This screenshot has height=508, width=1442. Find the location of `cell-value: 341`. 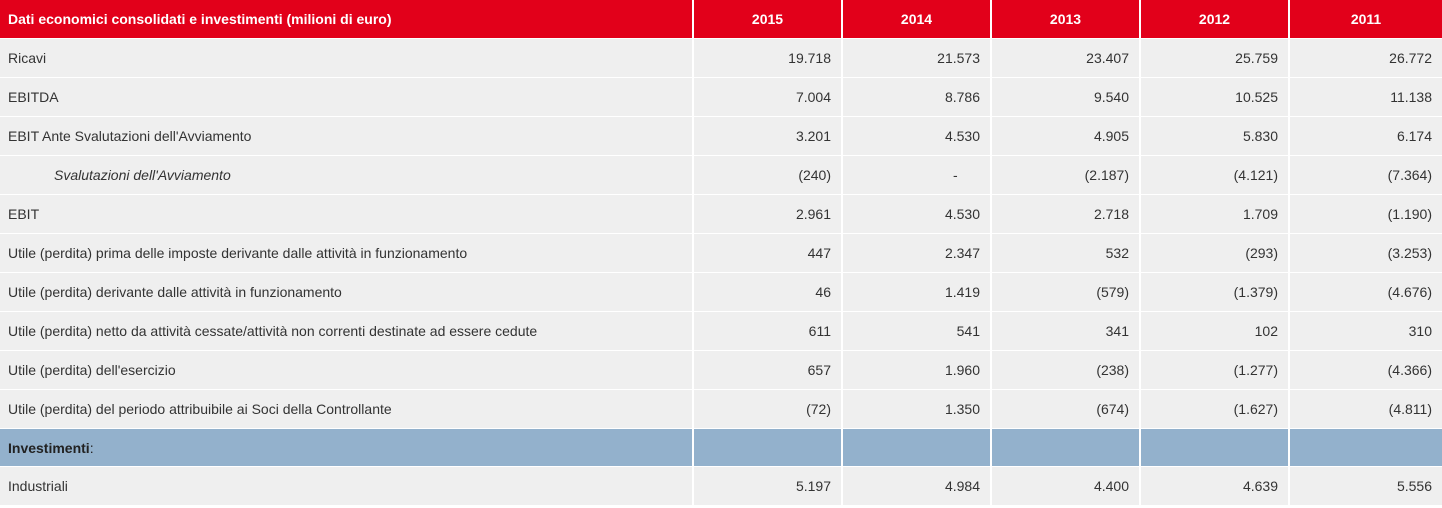

cell-value: 341 is located at coordinates (1066, 331).